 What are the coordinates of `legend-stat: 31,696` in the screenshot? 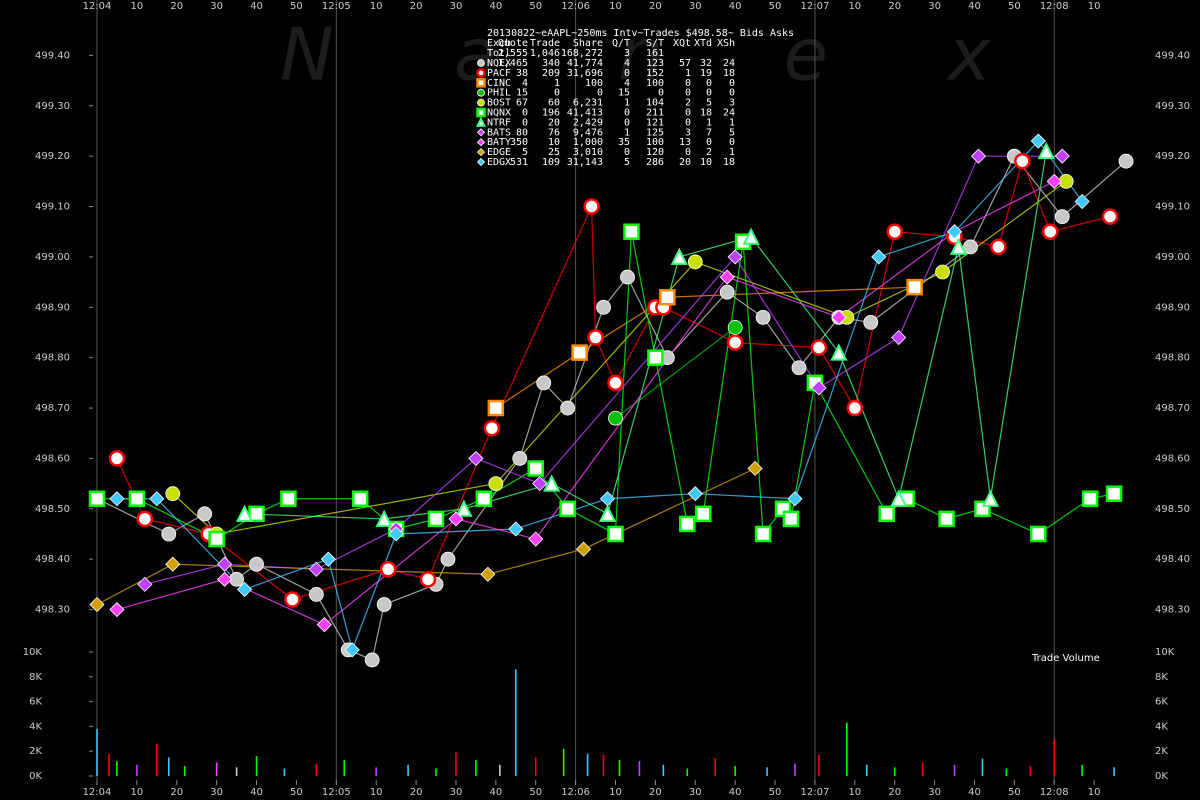 It's located at (585, 73).